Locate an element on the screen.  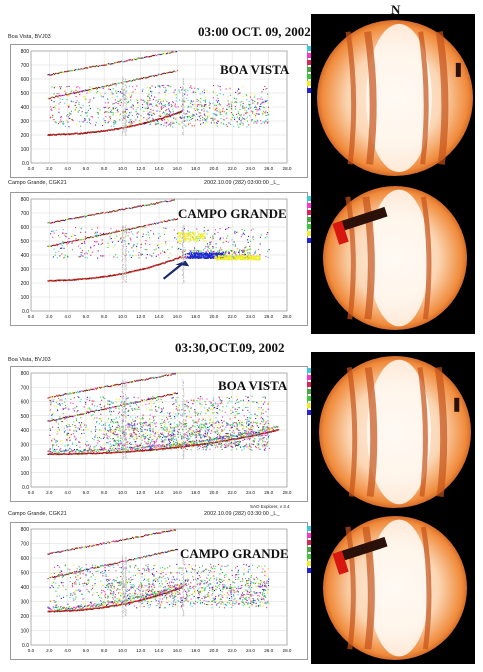
time-title: 03:30,OCT.09, 2002 is located at coordinates (230, 347).